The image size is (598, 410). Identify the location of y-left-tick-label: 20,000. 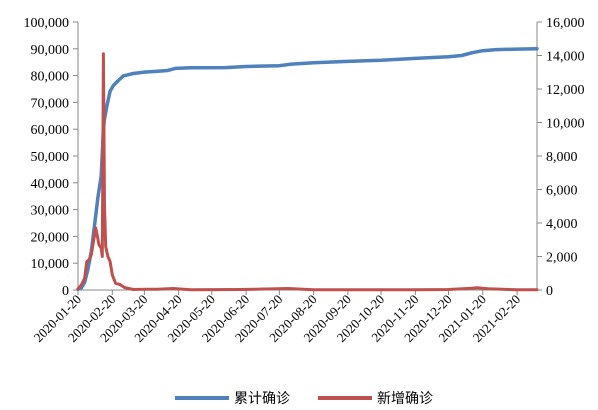
(50, 237).